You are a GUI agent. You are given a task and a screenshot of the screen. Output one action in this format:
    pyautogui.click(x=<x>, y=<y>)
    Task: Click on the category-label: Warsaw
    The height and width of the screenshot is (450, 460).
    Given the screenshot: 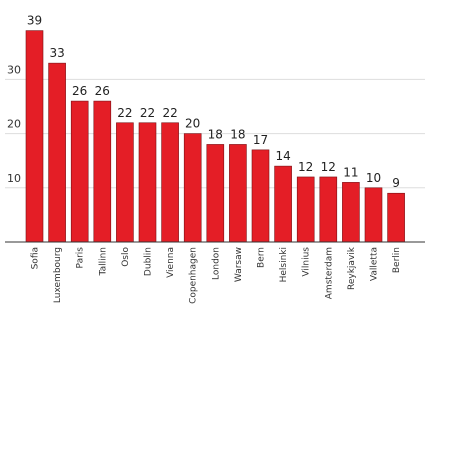 What is the action you would take?
    pyautogui.click(x=239, y=264)
    